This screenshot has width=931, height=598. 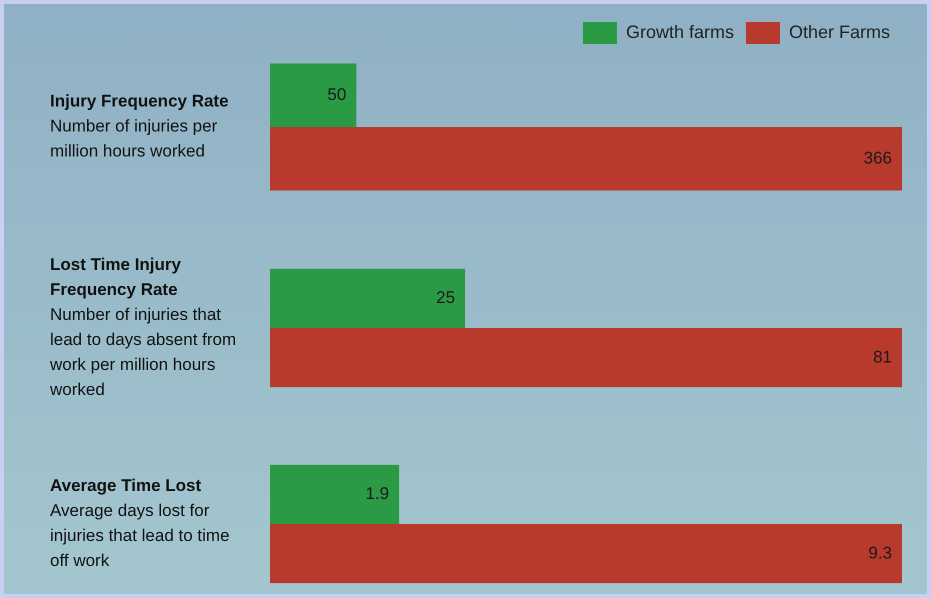 I want to click on text: Average days lost for injuries that lead to time off work, so click(x=140, y=535).